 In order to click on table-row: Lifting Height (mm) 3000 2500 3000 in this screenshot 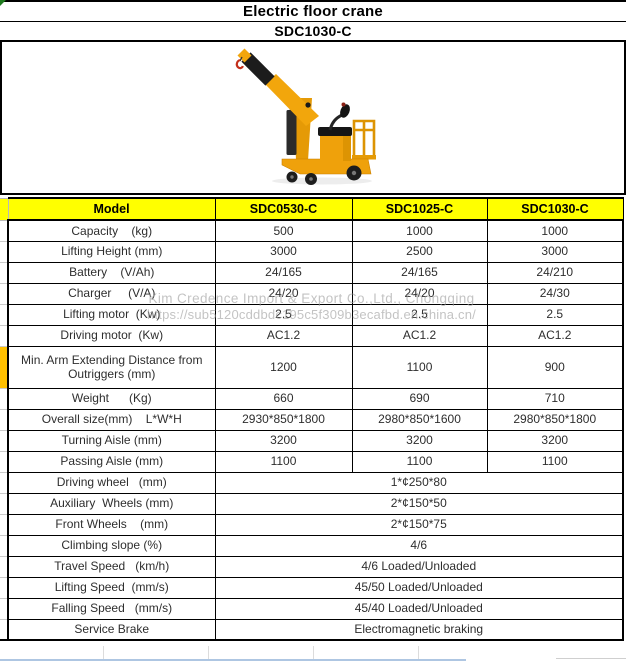, I will do `click(312, 251)`.